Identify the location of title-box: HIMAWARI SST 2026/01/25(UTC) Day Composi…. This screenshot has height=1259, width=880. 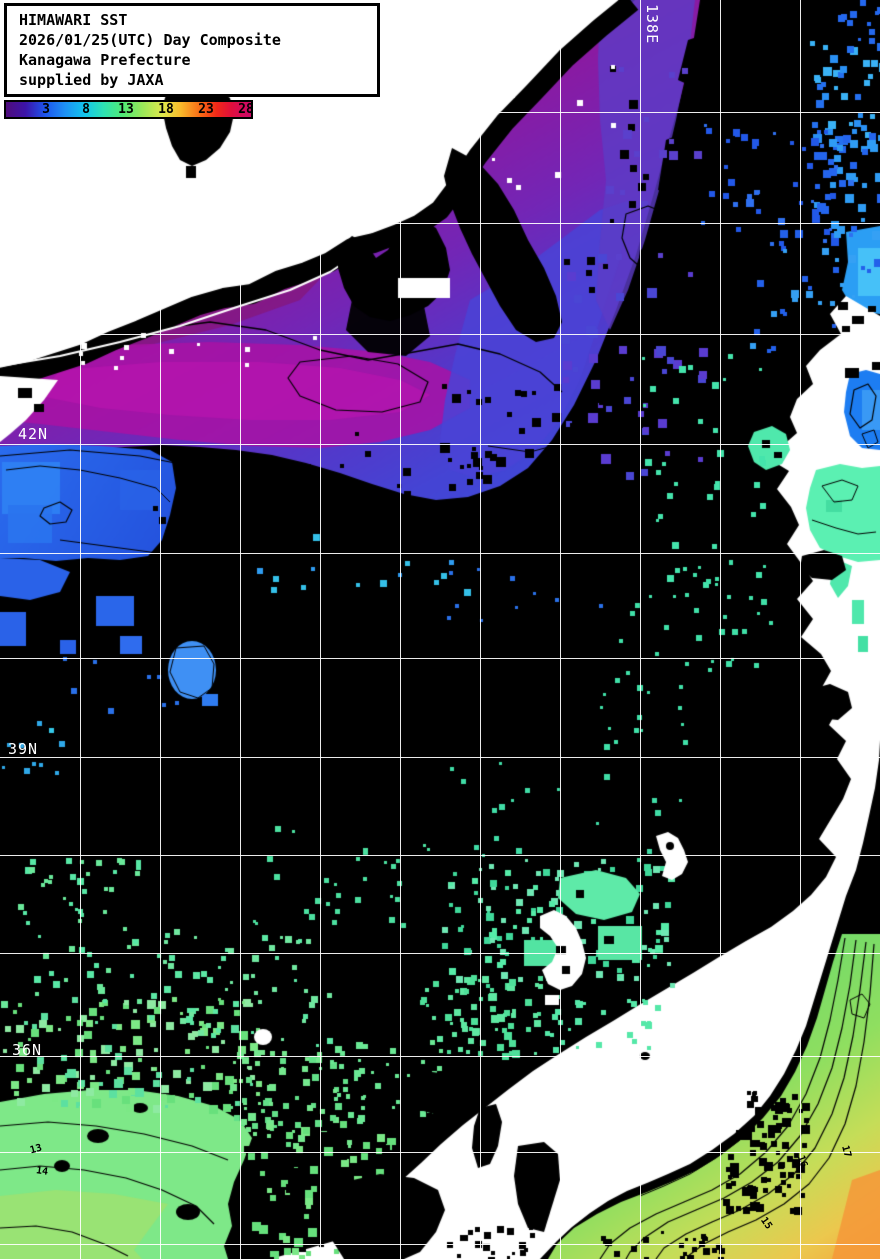
(192, 50).